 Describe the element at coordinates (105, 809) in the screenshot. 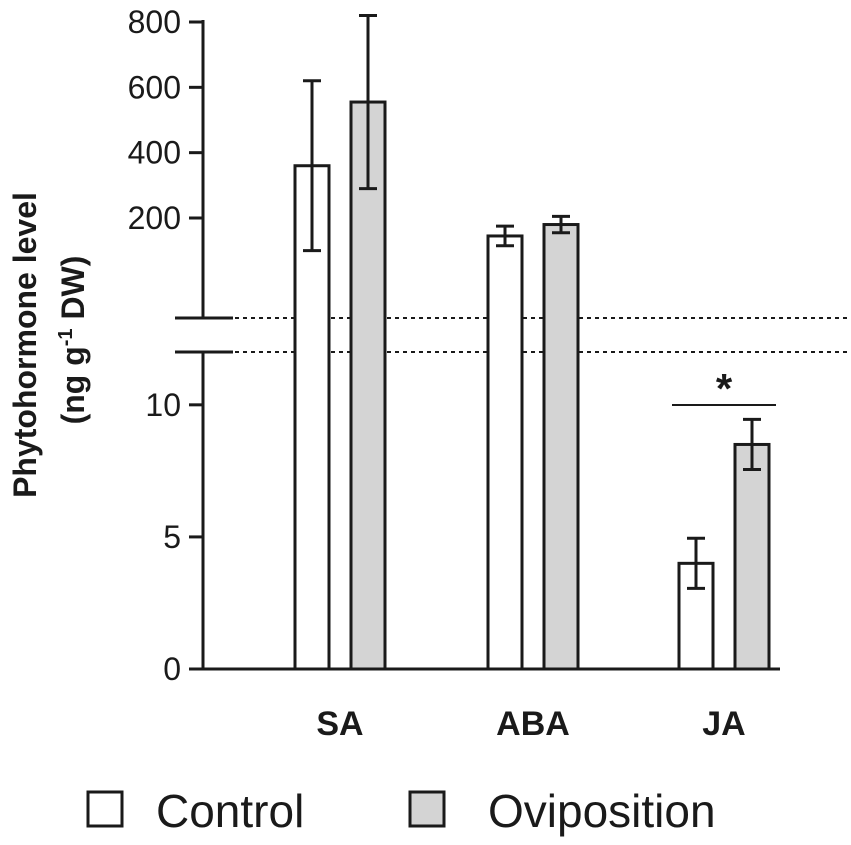

I see `legend-swatch-control` at that location.